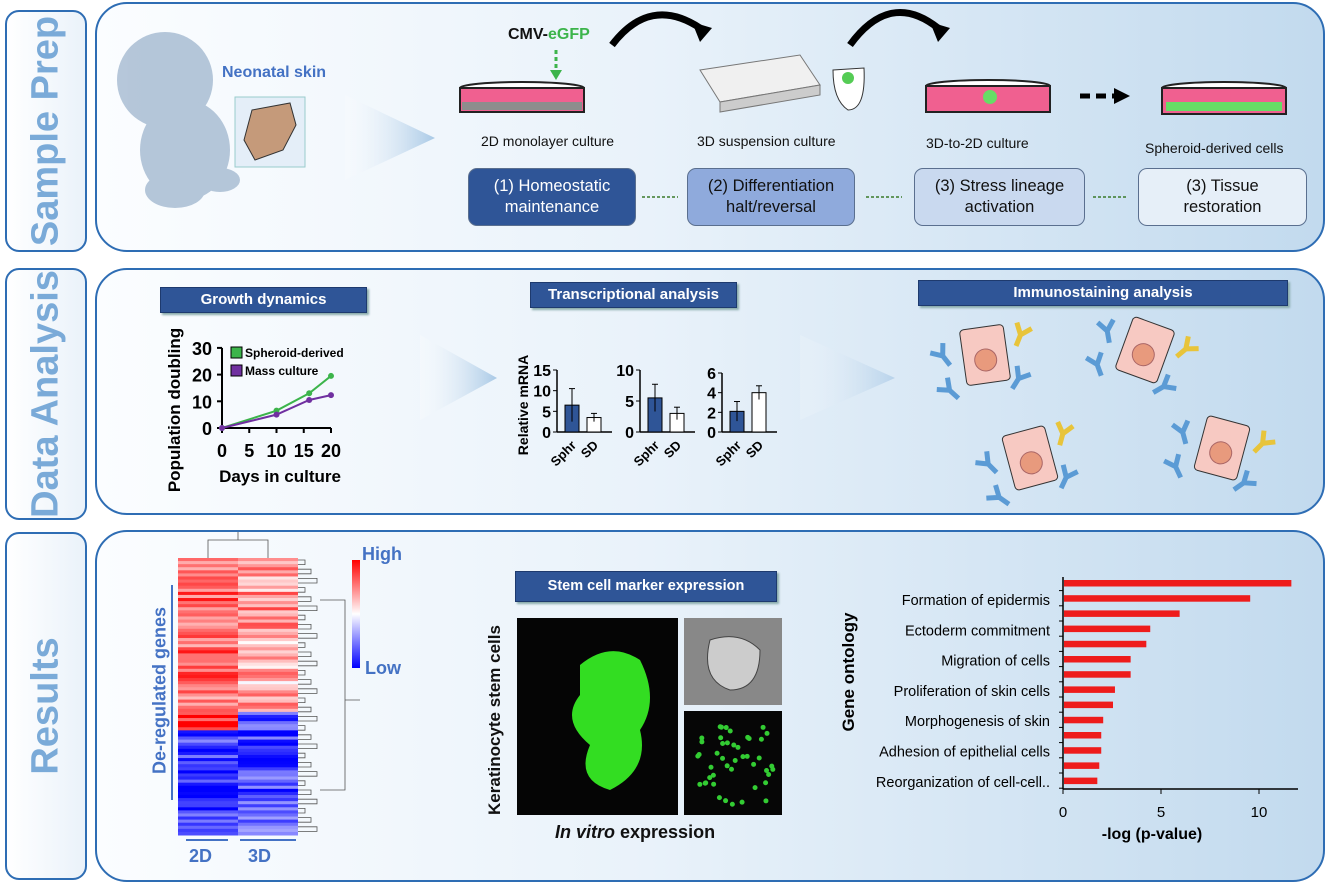 The image size is (1331, 886). I want to click on expression-text: expression, so click(665, 832).